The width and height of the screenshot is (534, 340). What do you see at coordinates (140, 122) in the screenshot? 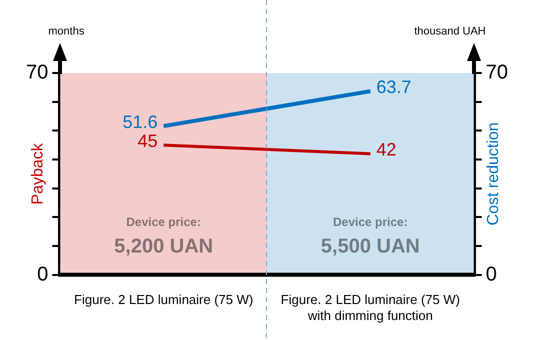
I see `data-label: 51.6` at bounding box center [140, 122].